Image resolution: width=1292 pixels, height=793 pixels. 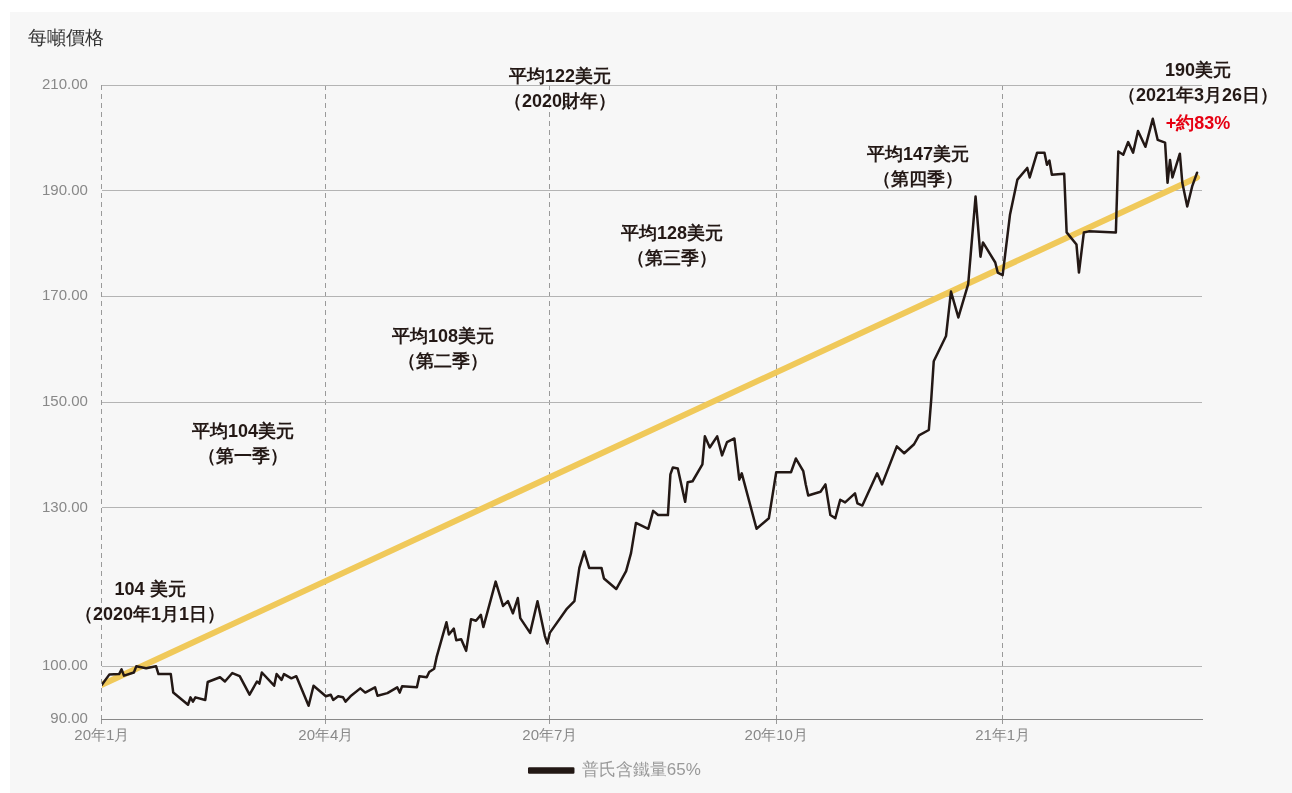 I want to click on annotation: 平均104美元（第一季）, so click(x=242, y=444).